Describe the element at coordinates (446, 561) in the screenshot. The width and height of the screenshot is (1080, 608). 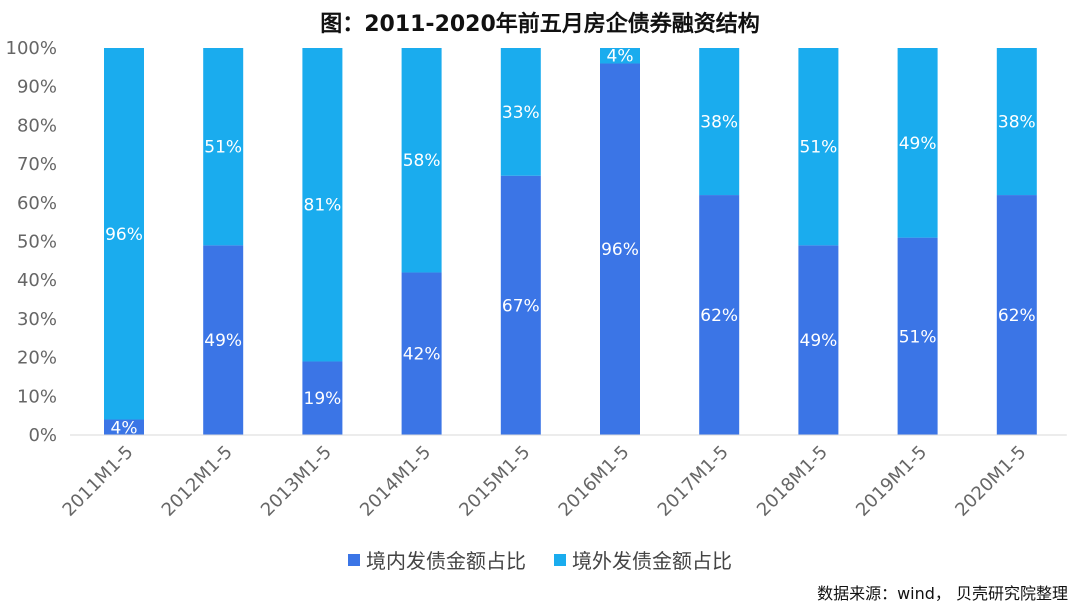
I see `legend-label-domestic: 境内发债金额占比` at that location.